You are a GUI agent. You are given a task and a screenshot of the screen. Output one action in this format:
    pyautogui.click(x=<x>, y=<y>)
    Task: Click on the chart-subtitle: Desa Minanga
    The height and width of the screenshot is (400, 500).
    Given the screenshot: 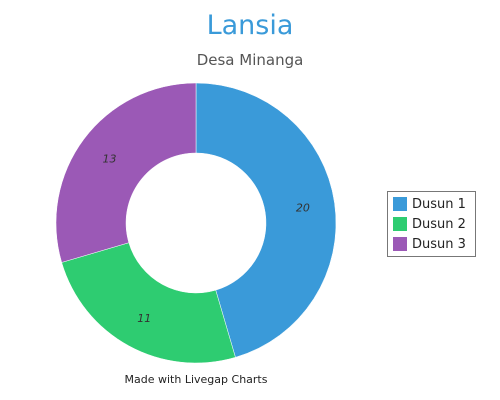 What is the action you would take?
    pyautogui.click(x=250, y=60)
    